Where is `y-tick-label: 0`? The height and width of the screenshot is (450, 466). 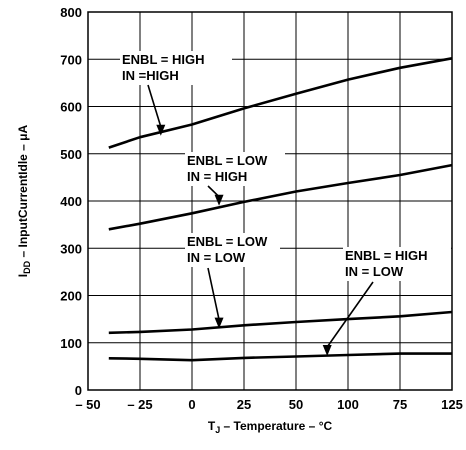 y-tick-label: 0 is located at coordinates (78, 390).